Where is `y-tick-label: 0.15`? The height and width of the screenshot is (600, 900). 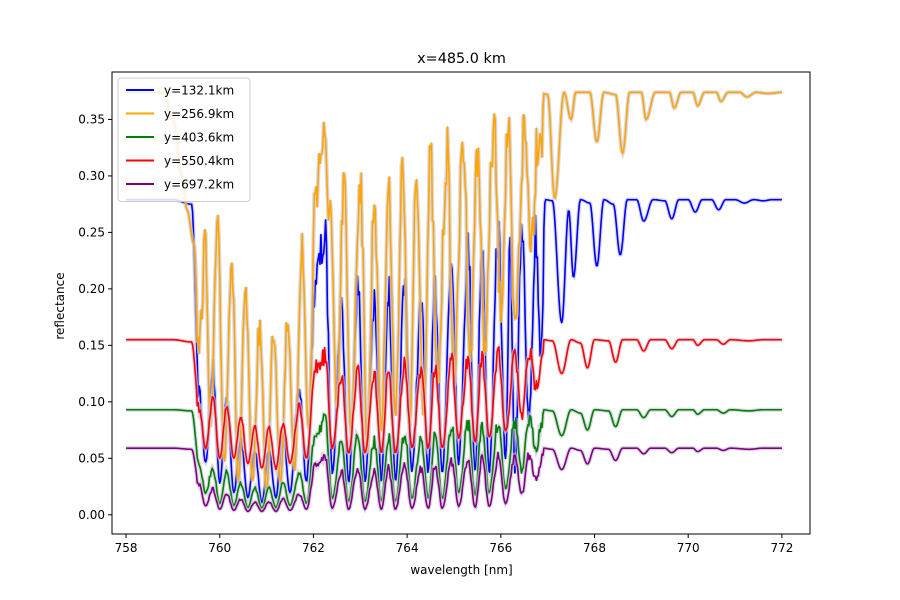
y-tick-label: 0.15 is located at coordinates (91, 345).